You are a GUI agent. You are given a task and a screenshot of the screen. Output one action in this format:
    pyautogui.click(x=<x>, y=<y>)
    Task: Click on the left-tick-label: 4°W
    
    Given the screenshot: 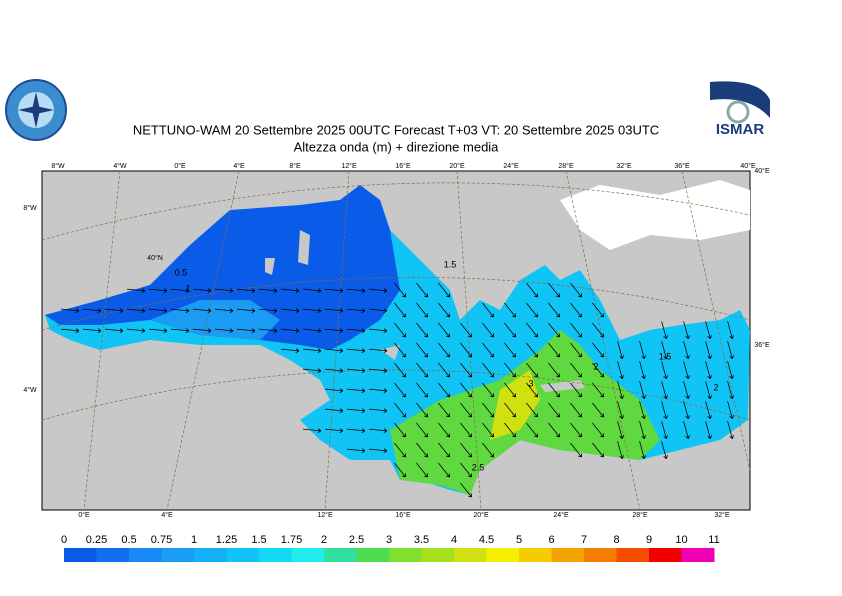 What is the action you would take?
    pyautogui.click(x=30, y=390)
    